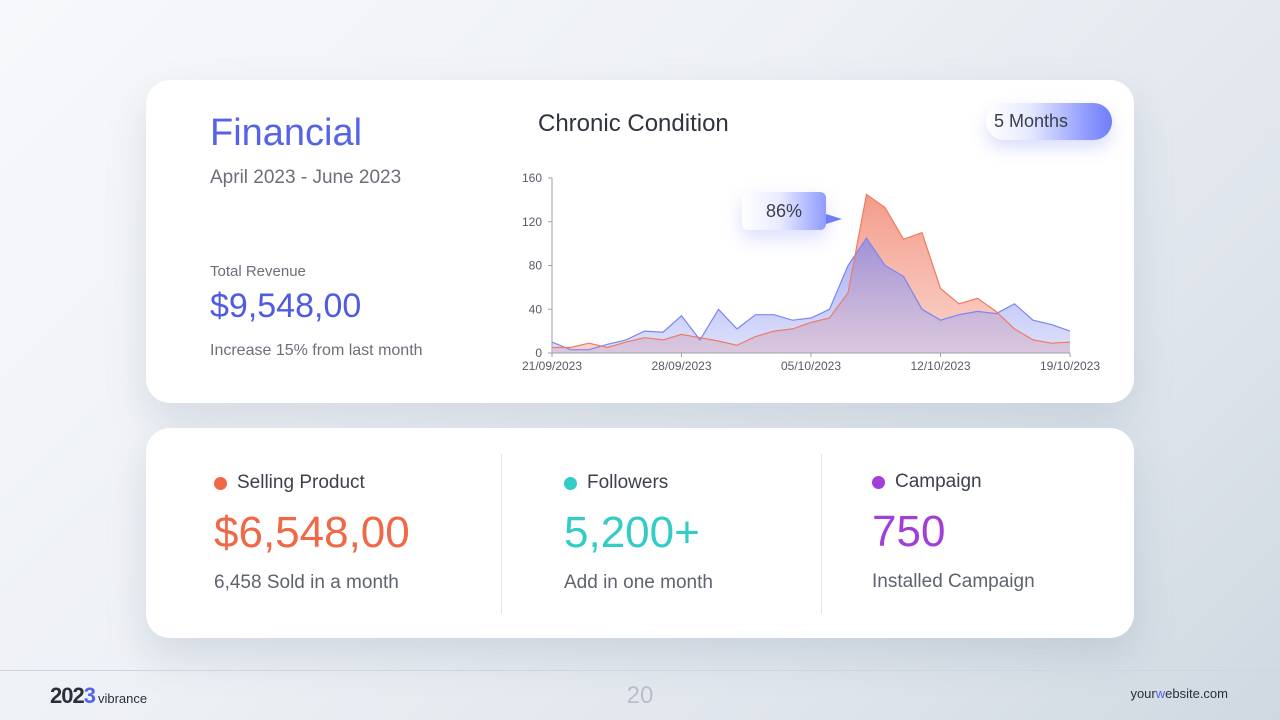 The width and height of the screenshot is (1280, 720). What do you see at coordinates (532, 222) in the screenshot?
I see `y-tick-label: 120` at bounding box center [532, 222].